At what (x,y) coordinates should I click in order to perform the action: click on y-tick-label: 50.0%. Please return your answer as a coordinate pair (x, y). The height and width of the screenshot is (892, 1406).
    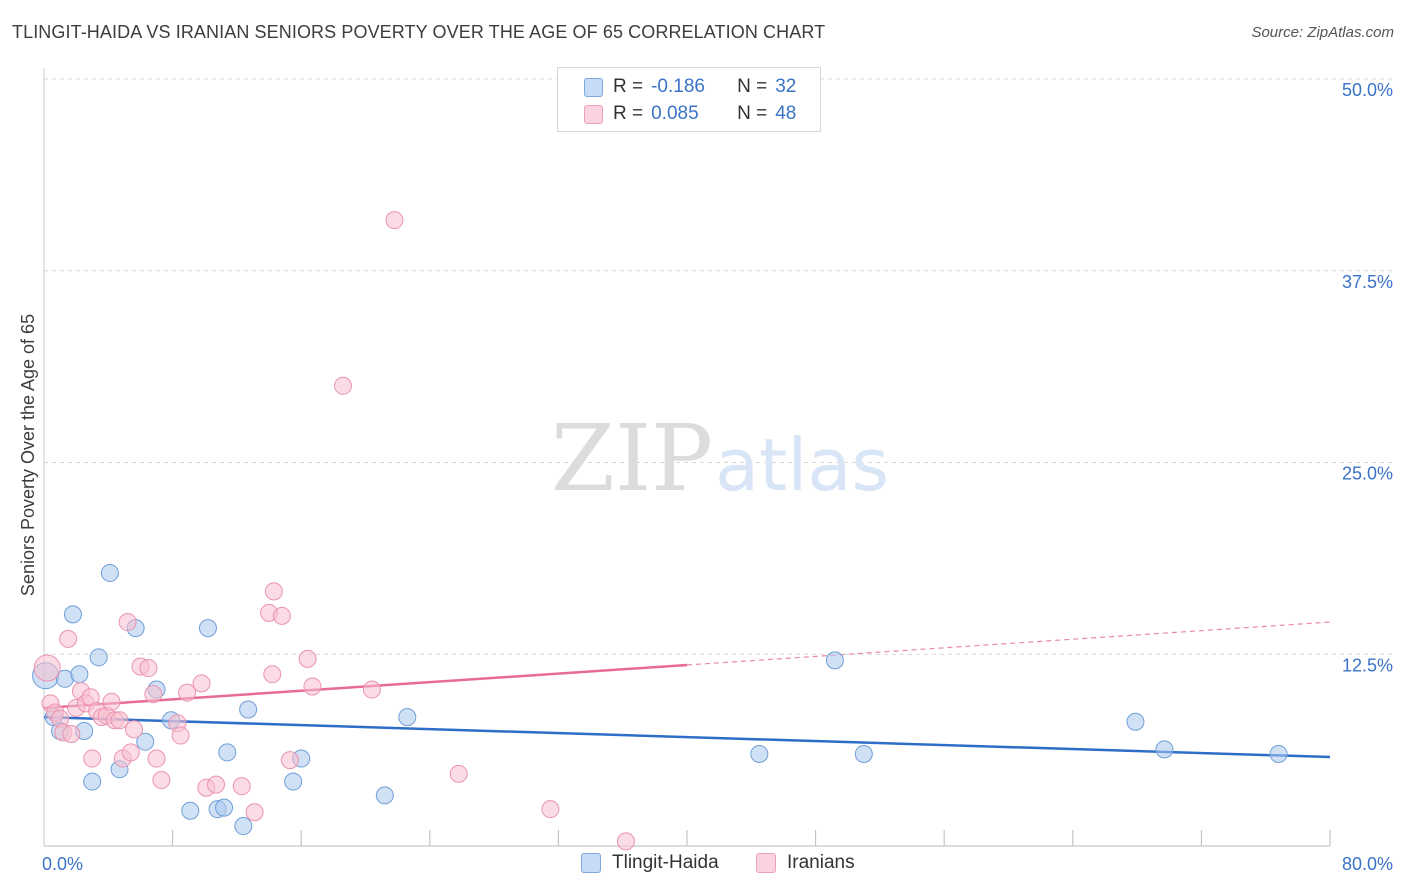
    Looking at the image, I should click on (1367, 90).